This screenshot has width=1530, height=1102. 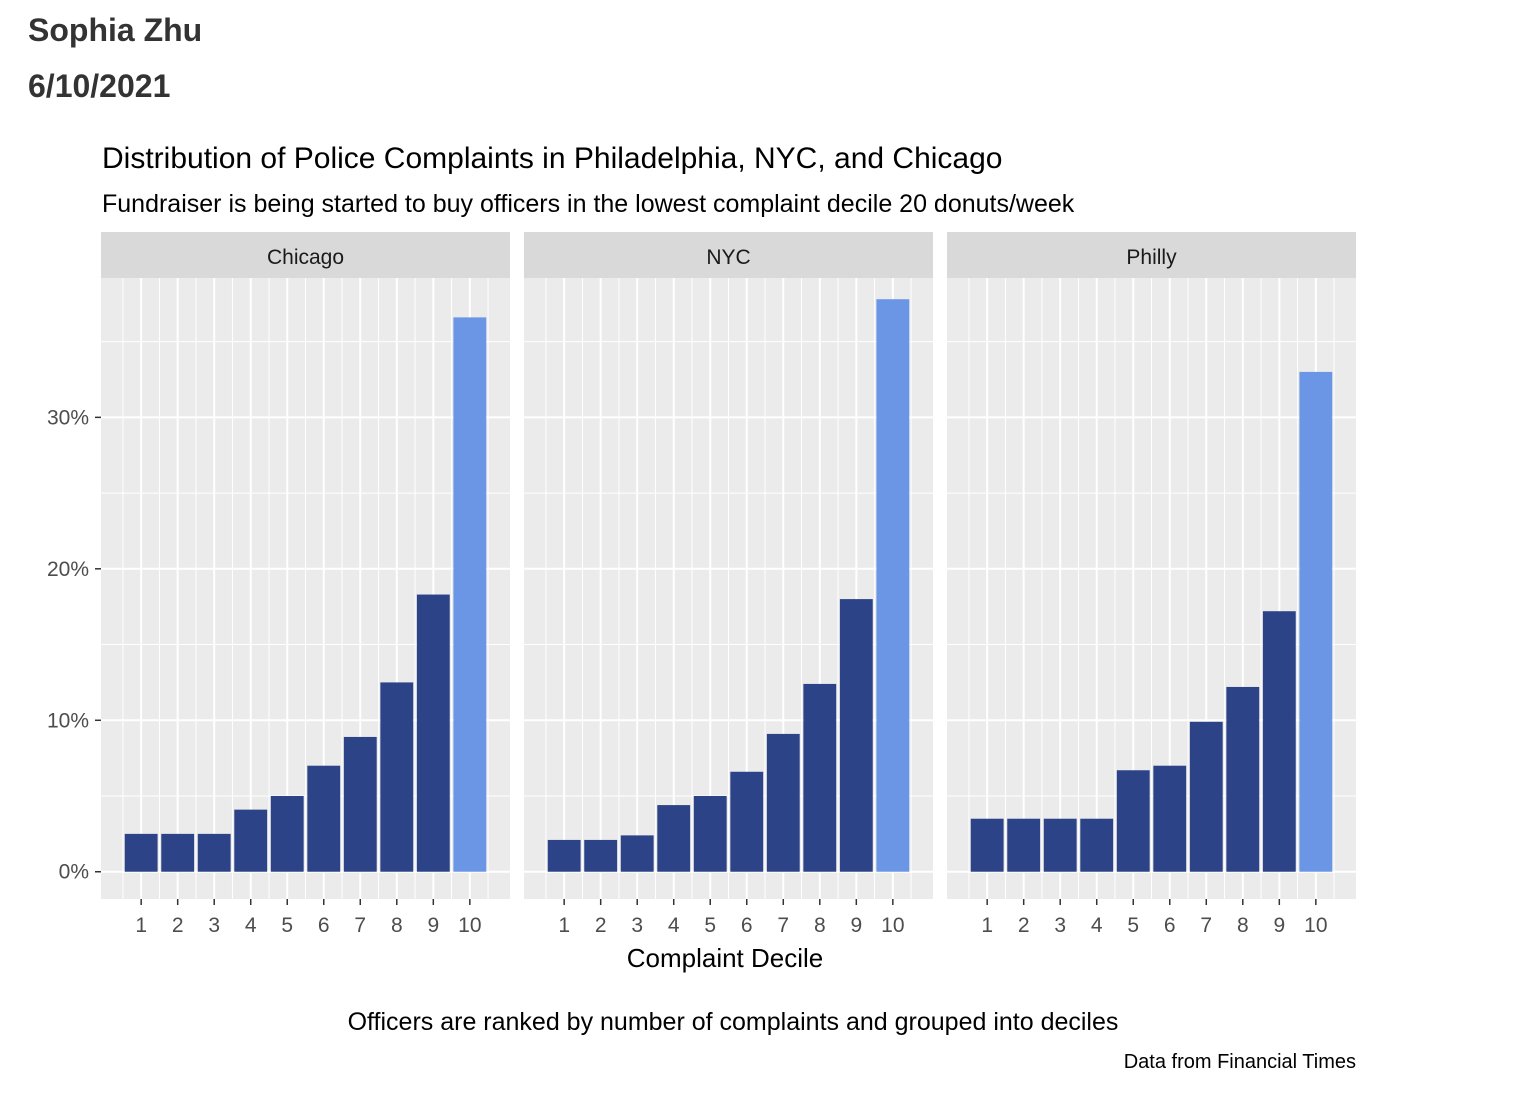 What do you see at coordinates (305, 257) in the screenshot?
I see `facet-label: Chicago` at bounding box center [305, 257].